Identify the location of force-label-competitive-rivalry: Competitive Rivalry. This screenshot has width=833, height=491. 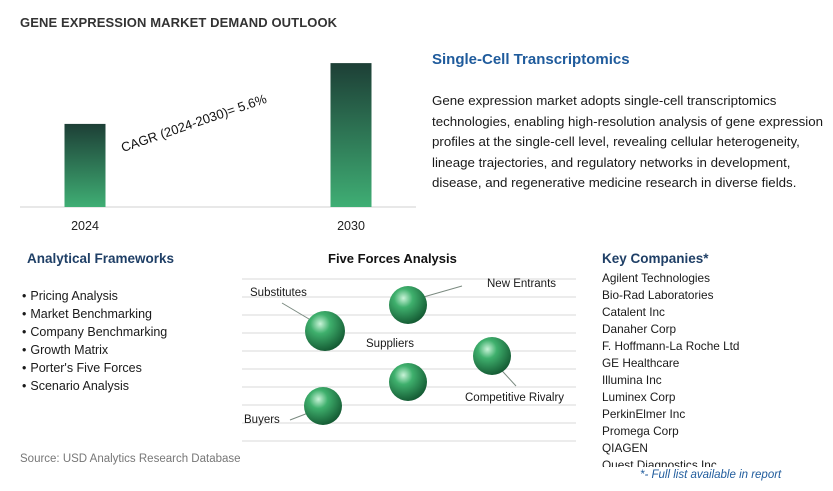
(515, 398).